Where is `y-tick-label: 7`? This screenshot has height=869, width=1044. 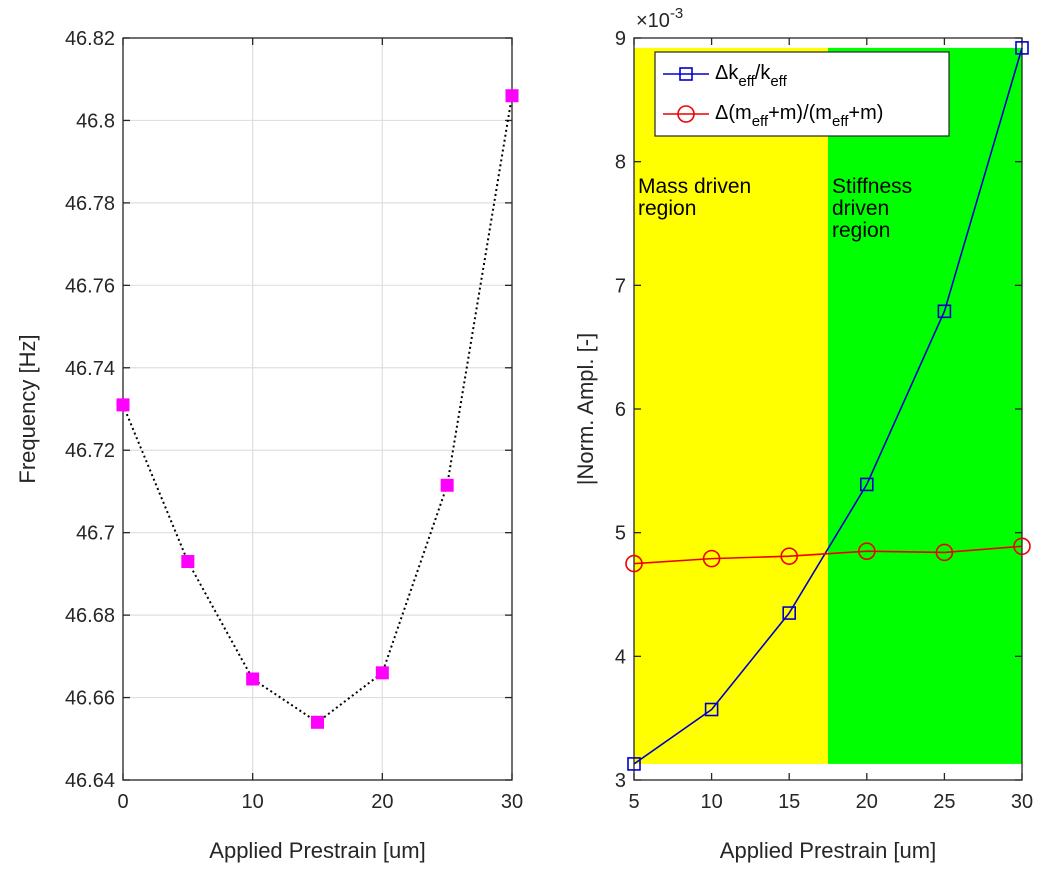
y-tick-label: 7 is located at coordinates (620, 286).